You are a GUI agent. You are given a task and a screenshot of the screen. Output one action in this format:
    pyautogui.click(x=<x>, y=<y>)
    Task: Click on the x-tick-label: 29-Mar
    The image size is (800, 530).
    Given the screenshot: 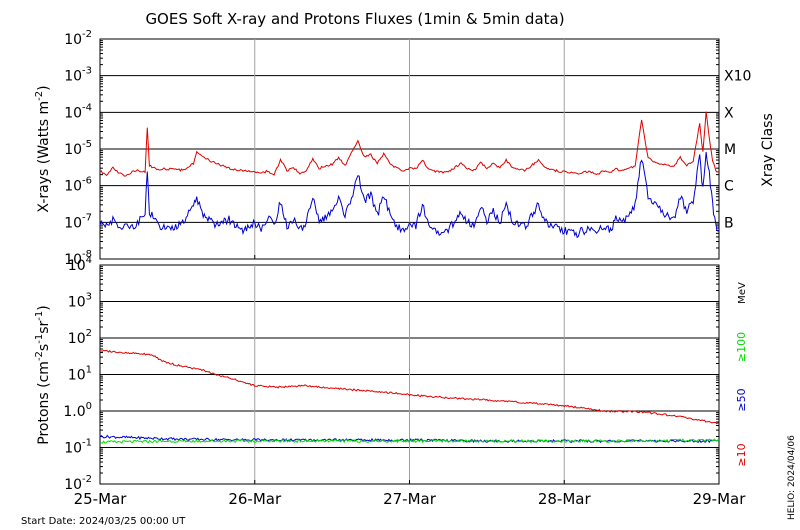 What is the action you would take?
    pyautogui.click(x=720, y=499)
    